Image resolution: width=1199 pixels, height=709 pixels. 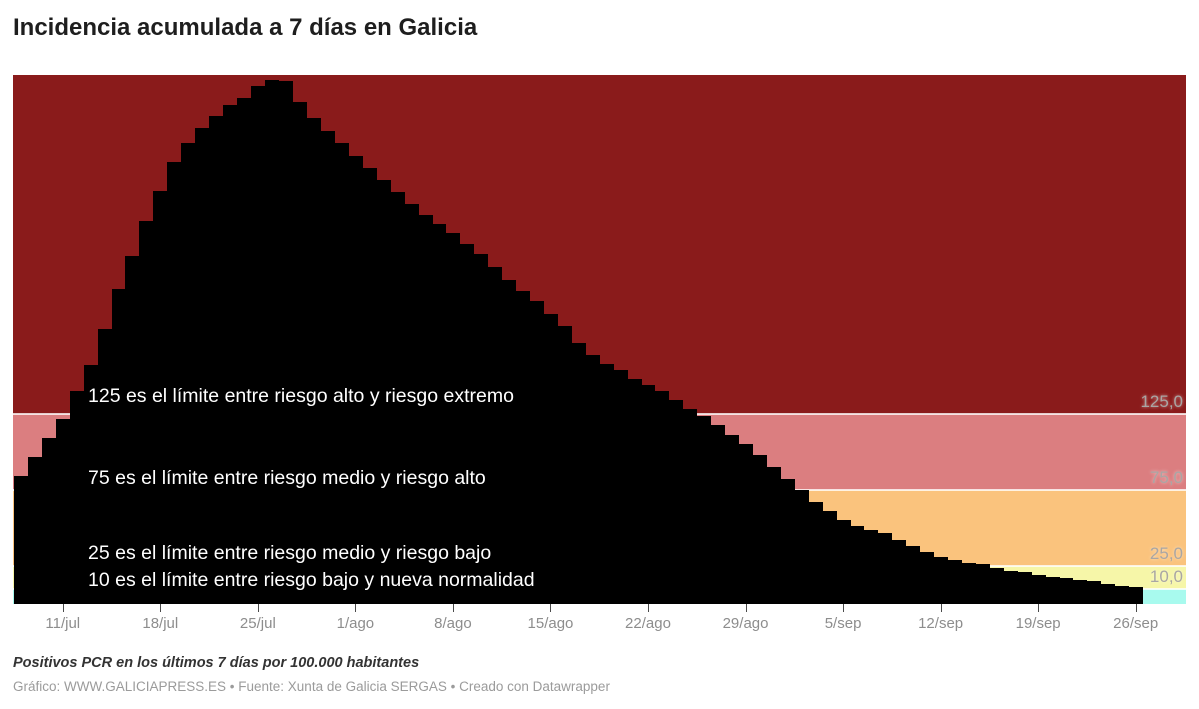 I want to click on bar-13-sep, so click(x=954, y=581).